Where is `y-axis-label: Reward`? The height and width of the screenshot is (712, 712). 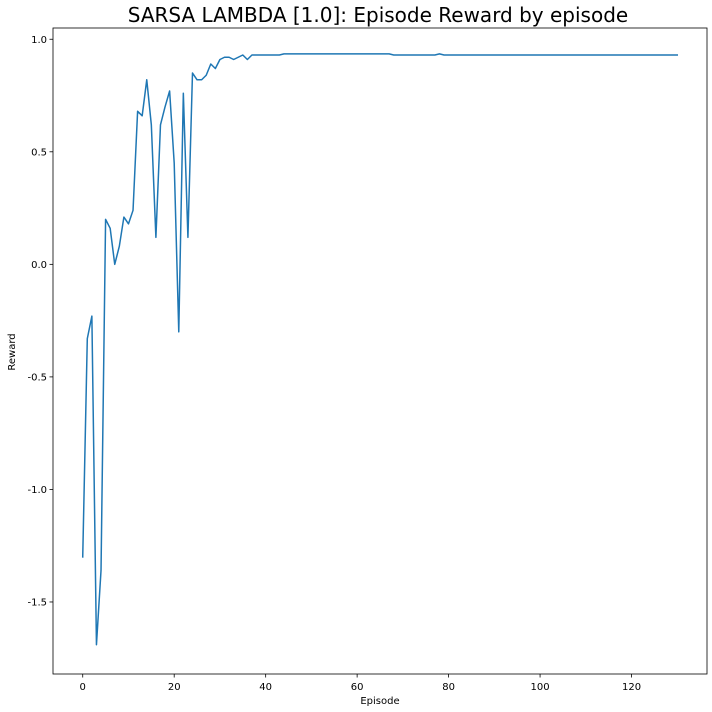 y-axis-label: Reward is located at coordinates (12, 351).